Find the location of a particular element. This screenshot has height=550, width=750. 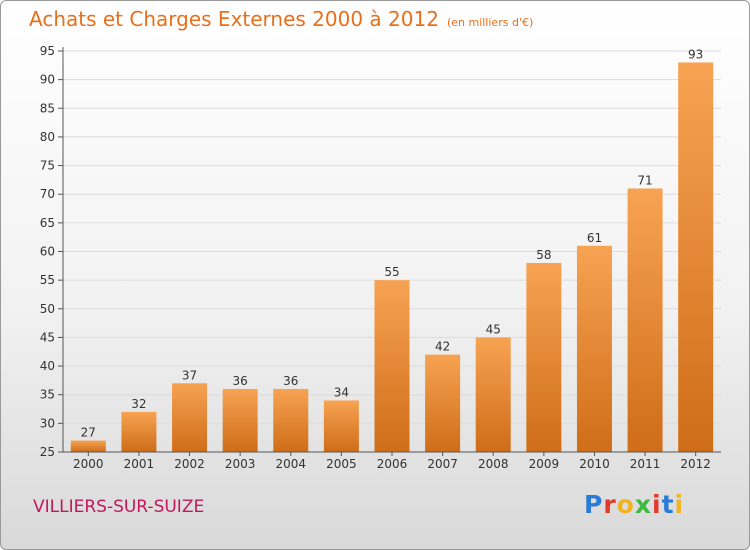

proxiti-logo: Proxiti is located at coordinates (634, 504).